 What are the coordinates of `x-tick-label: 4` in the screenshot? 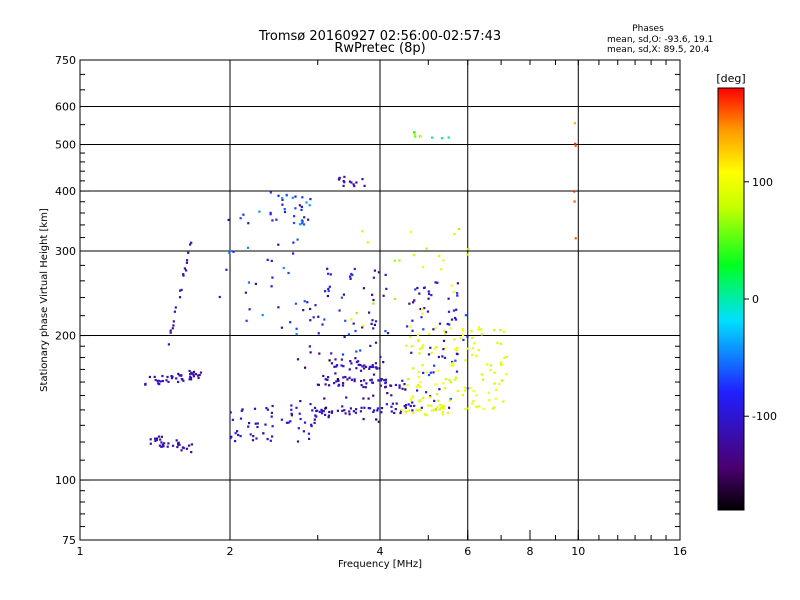 It's located at (380, 551).